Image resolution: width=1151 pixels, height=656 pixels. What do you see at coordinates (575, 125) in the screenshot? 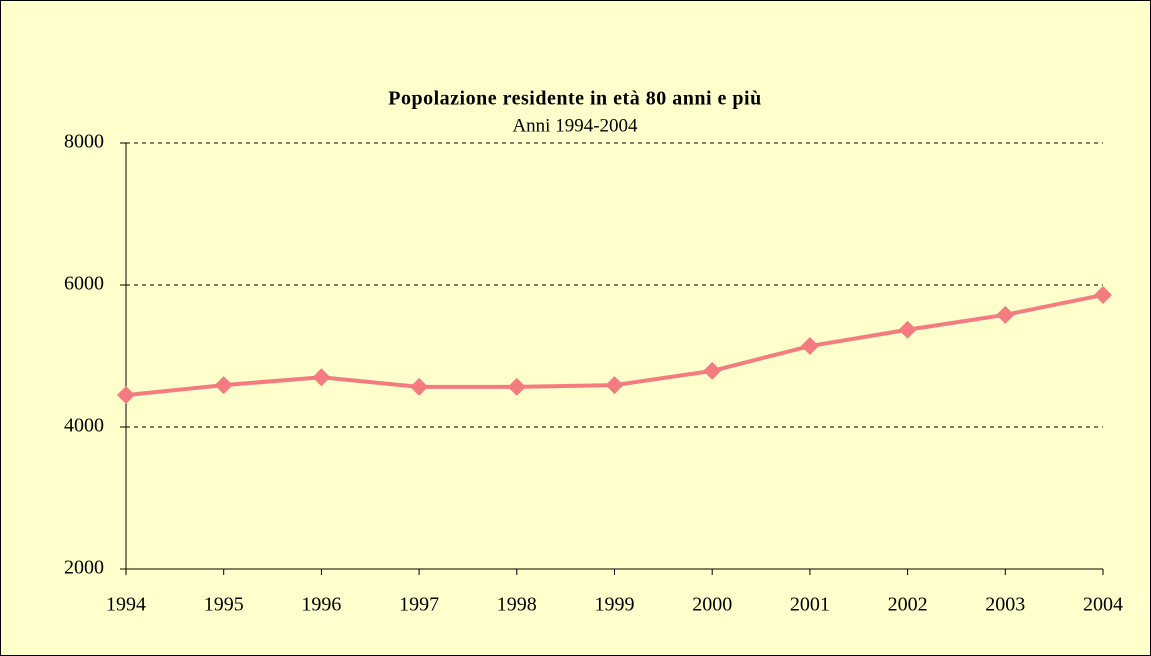
I see `chart-subtitle: Anni 1994-2004` at bounding box center [575, 125].